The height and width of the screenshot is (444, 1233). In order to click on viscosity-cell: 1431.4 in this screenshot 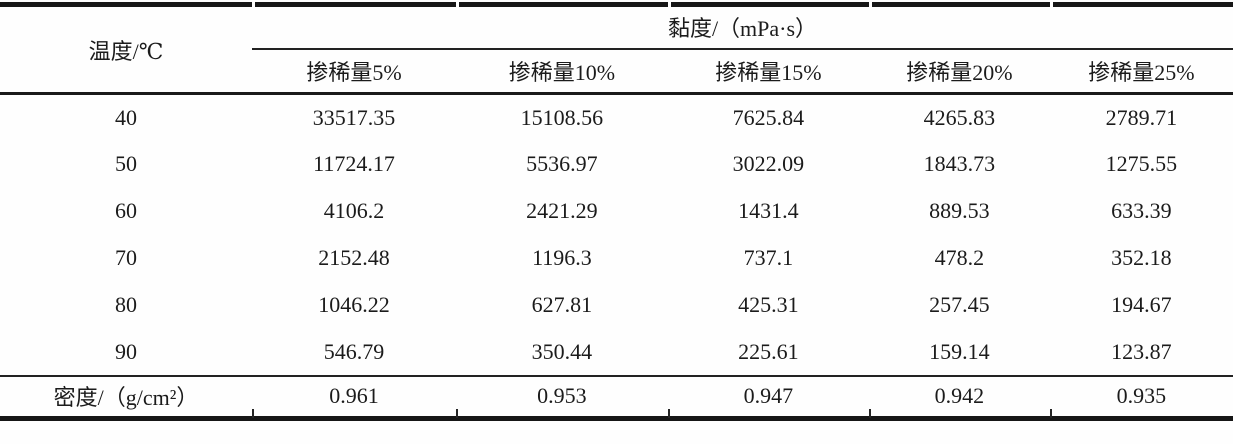, I will do `click(768, 210)`.